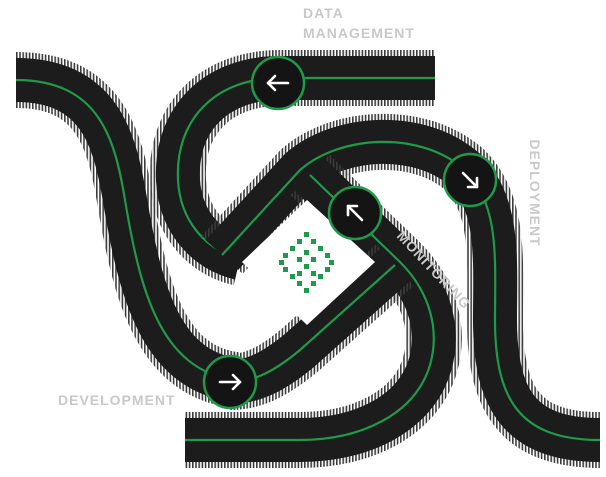 The height and width of the screenshot is (477, 606). I want to click on center-diamond, so click(308, 262).